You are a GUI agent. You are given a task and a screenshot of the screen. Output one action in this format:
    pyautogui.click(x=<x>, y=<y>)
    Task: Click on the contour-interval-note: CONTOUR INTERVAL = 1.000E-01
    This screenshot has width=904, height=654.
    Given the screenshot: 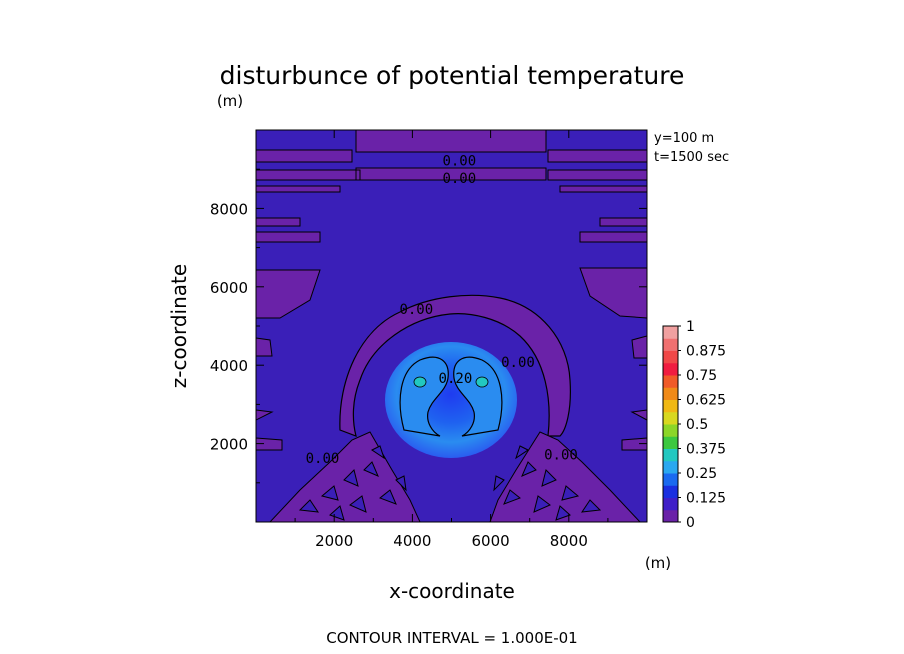 What is the action you would take?
    pyautogui.click(x=451, y=638)
    